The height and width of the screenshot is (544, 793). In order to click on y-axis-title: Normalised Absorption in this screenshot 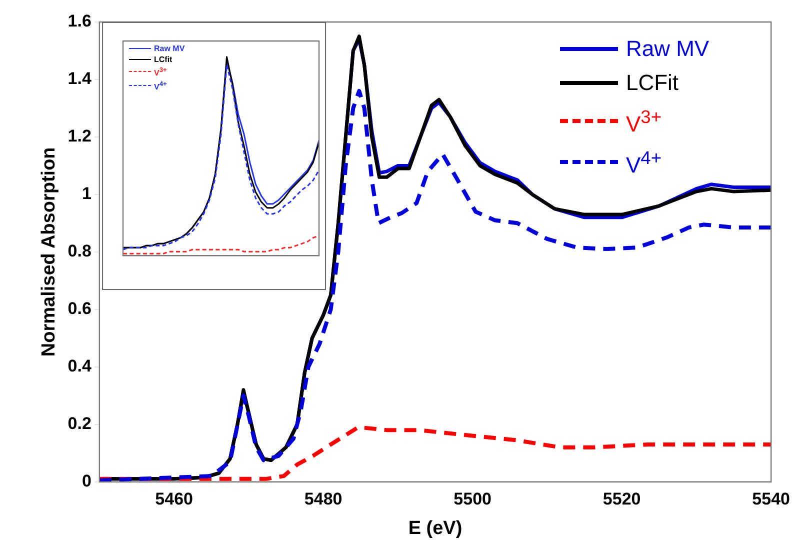, I will do `click(49, 252)`.